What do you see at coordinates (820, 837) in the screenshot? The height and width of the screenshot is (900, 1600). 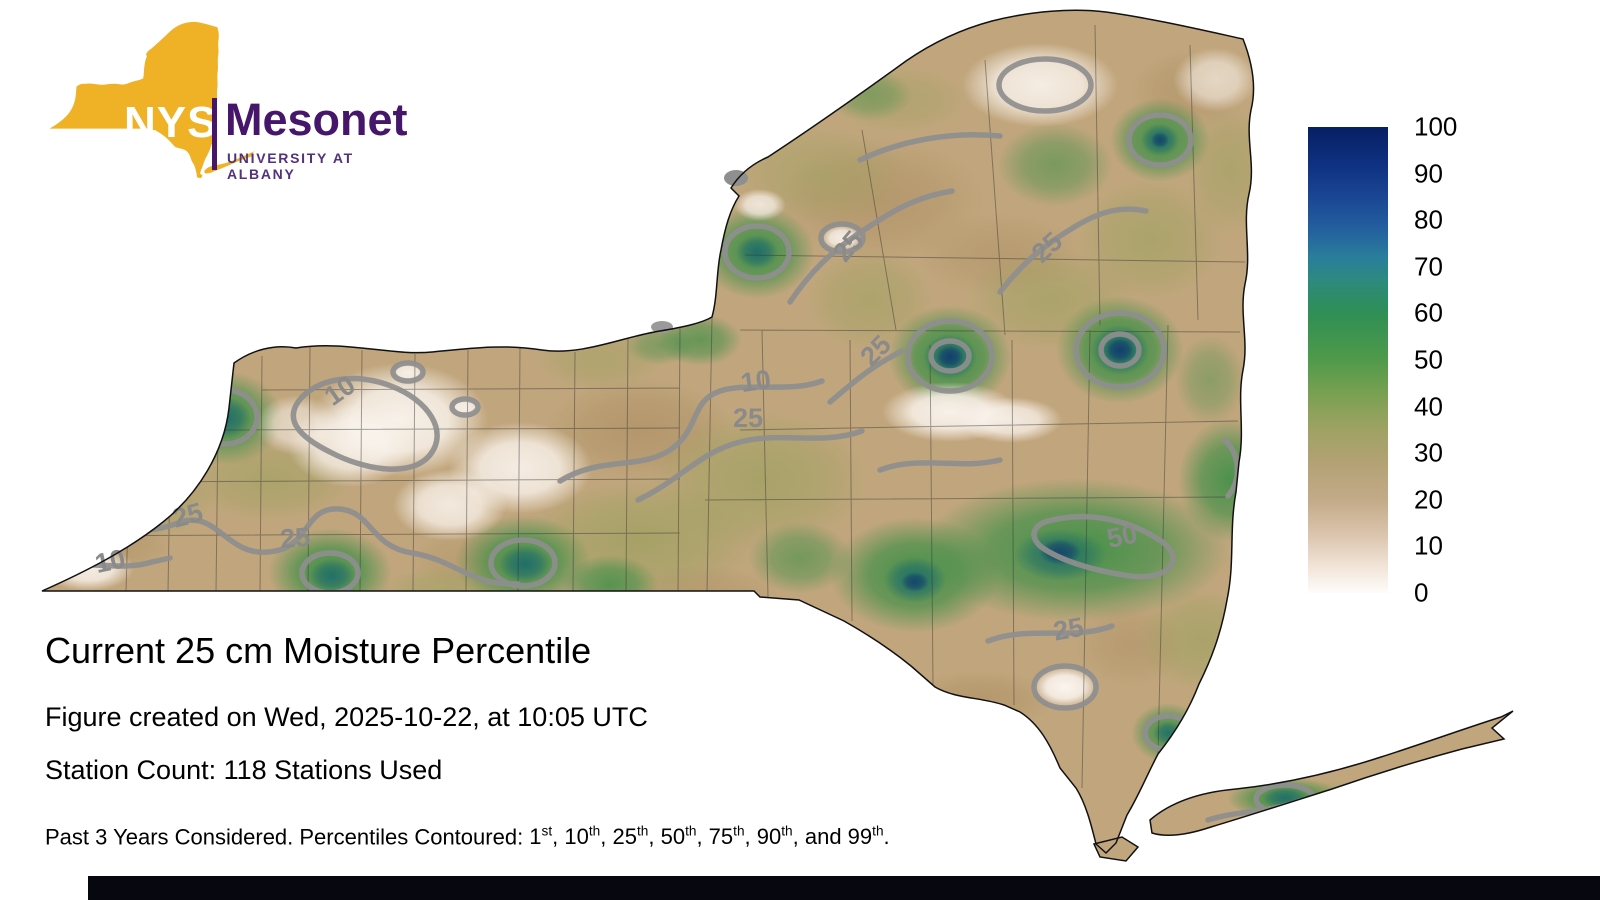 I see `percentile-separator: , and` at bounding box center [820, 837].